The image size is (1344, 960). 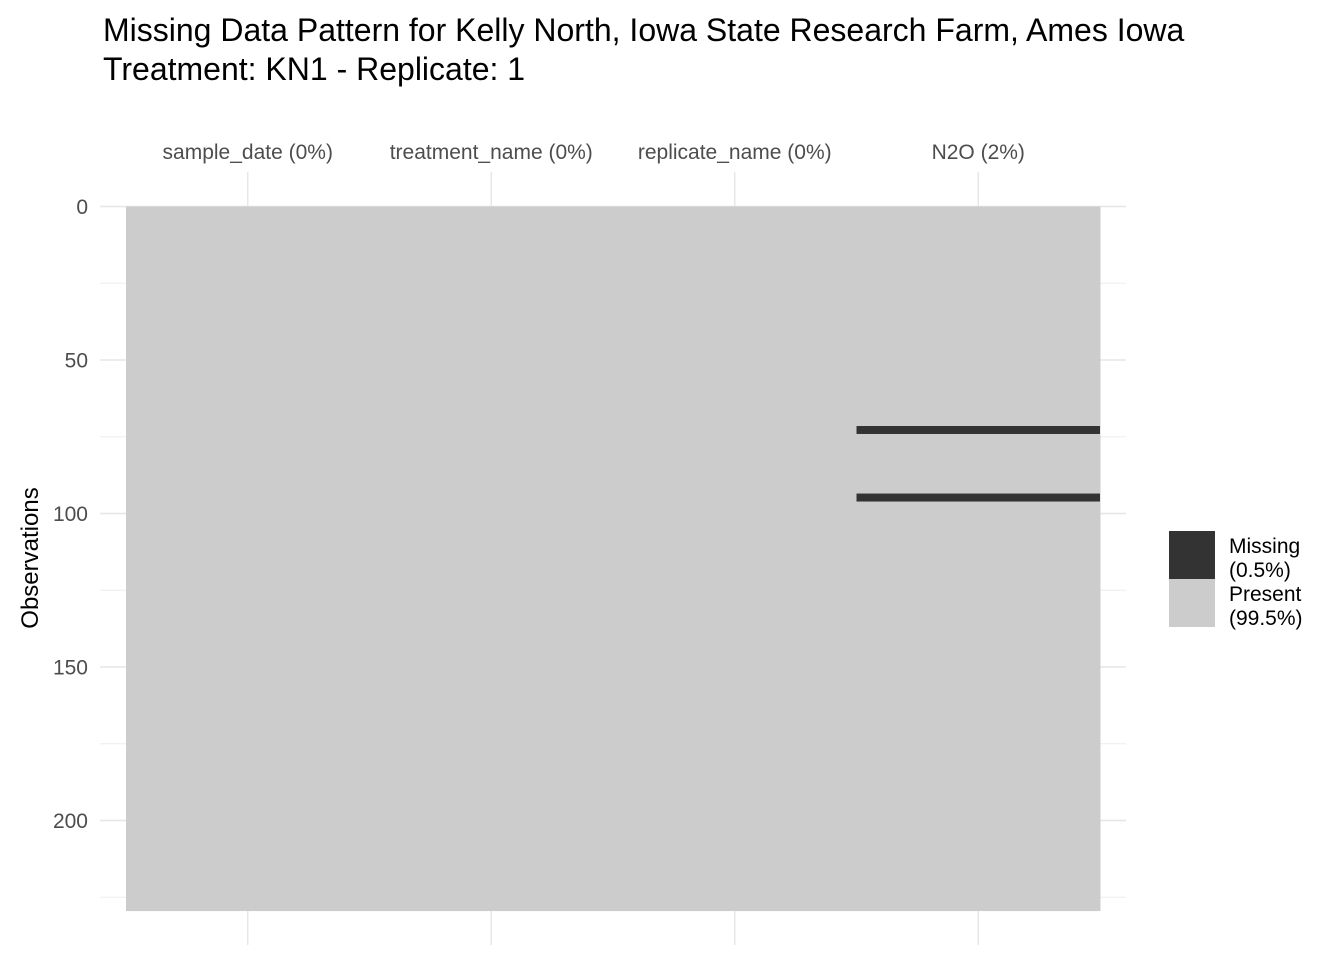 I want to click on y-tick-label: 50, so click(x=76, y=361).